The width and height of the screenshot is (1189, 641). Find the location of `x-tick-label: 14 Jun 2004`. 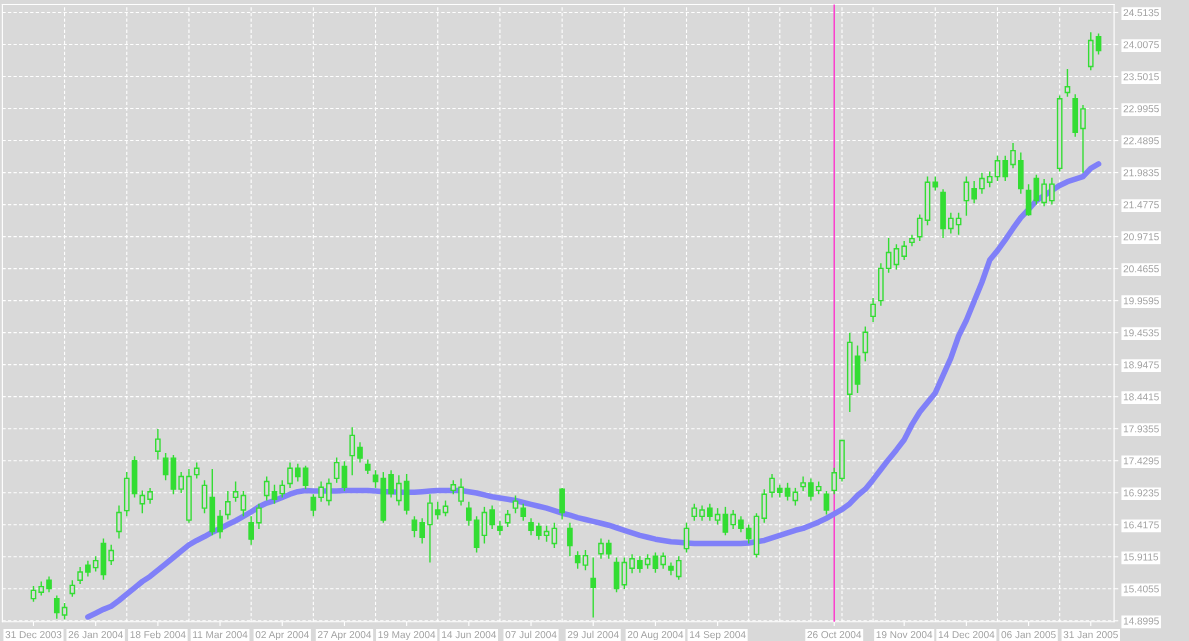

x-tick-label: 14 Jun 2004 is located at coordinates (469, 635).